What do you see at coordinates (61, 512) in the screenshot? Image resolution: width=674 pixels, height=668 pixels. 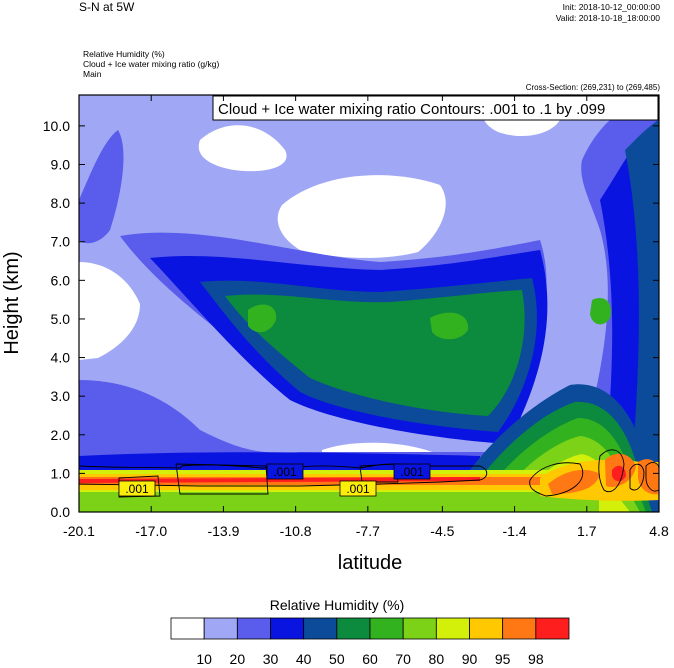 I see `y-tick-label: 0.0` at bounding box center [61, 512].